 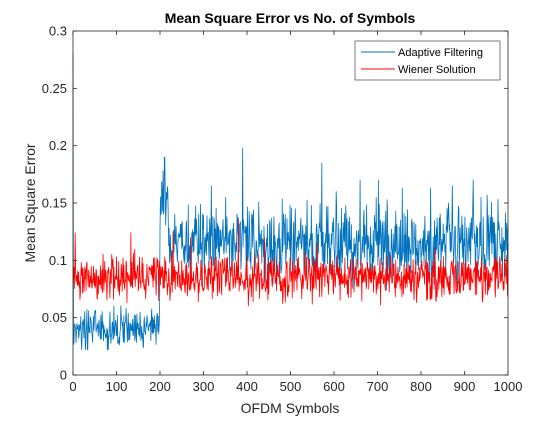 What do you see at coordinates (58, 145) in the screenshot?
I see `y-tick-label: 0.2` at bounding box center [58, 145].